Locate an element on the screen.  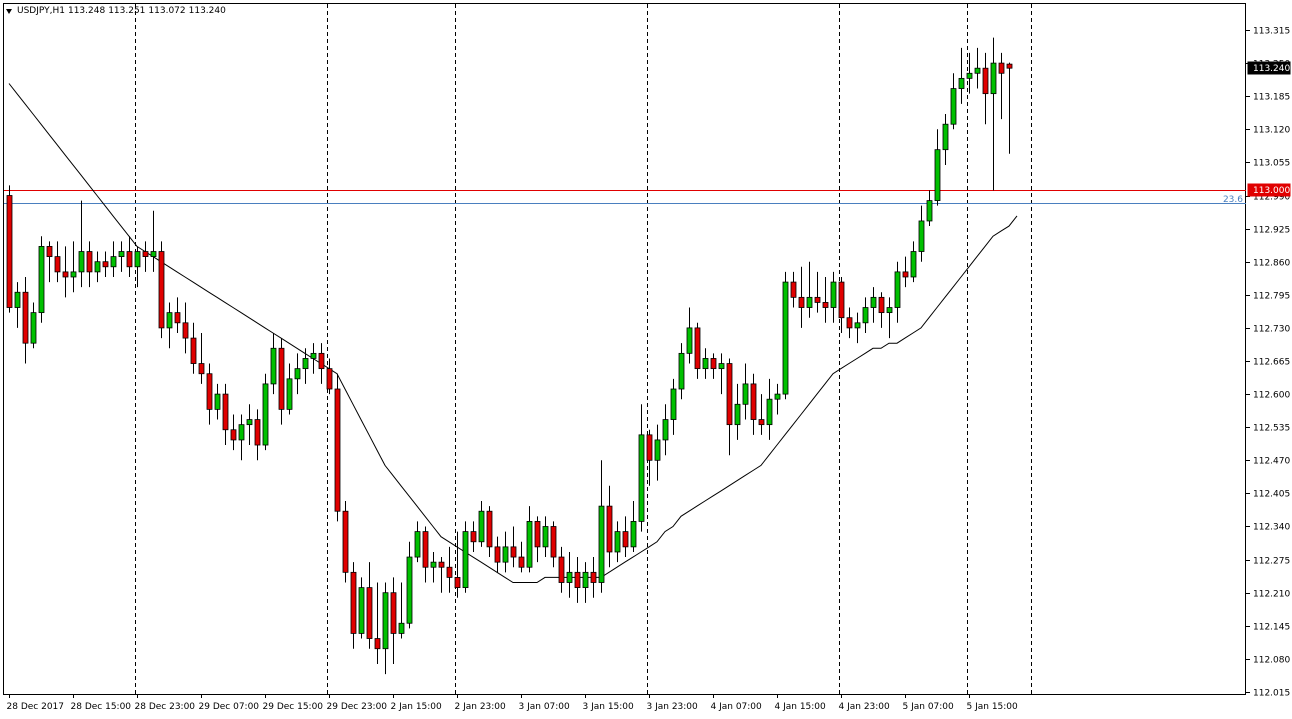
y-tick-label: 113.185 is located at coordinates (1271, 98).